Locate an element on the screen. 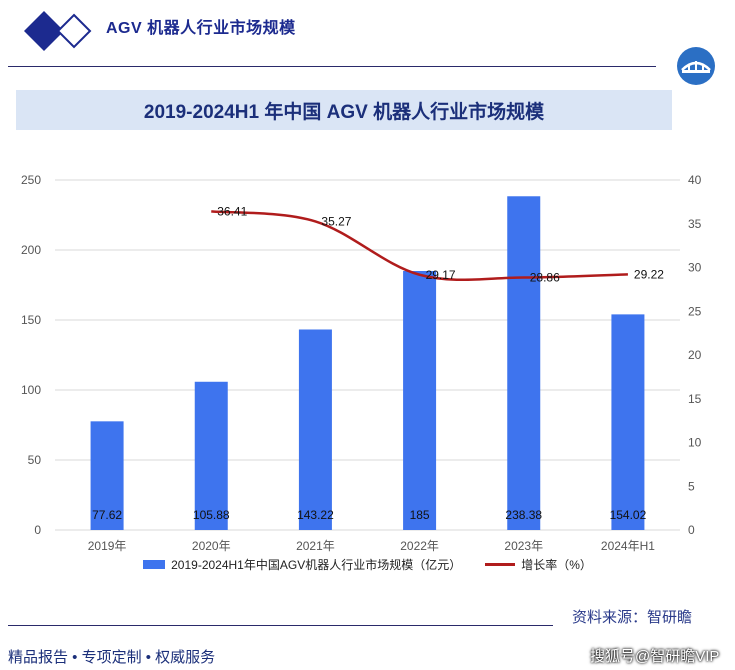 This screenshot has width=735, height=670. bar-value-label: 185 is located at coordinates (420, 515).